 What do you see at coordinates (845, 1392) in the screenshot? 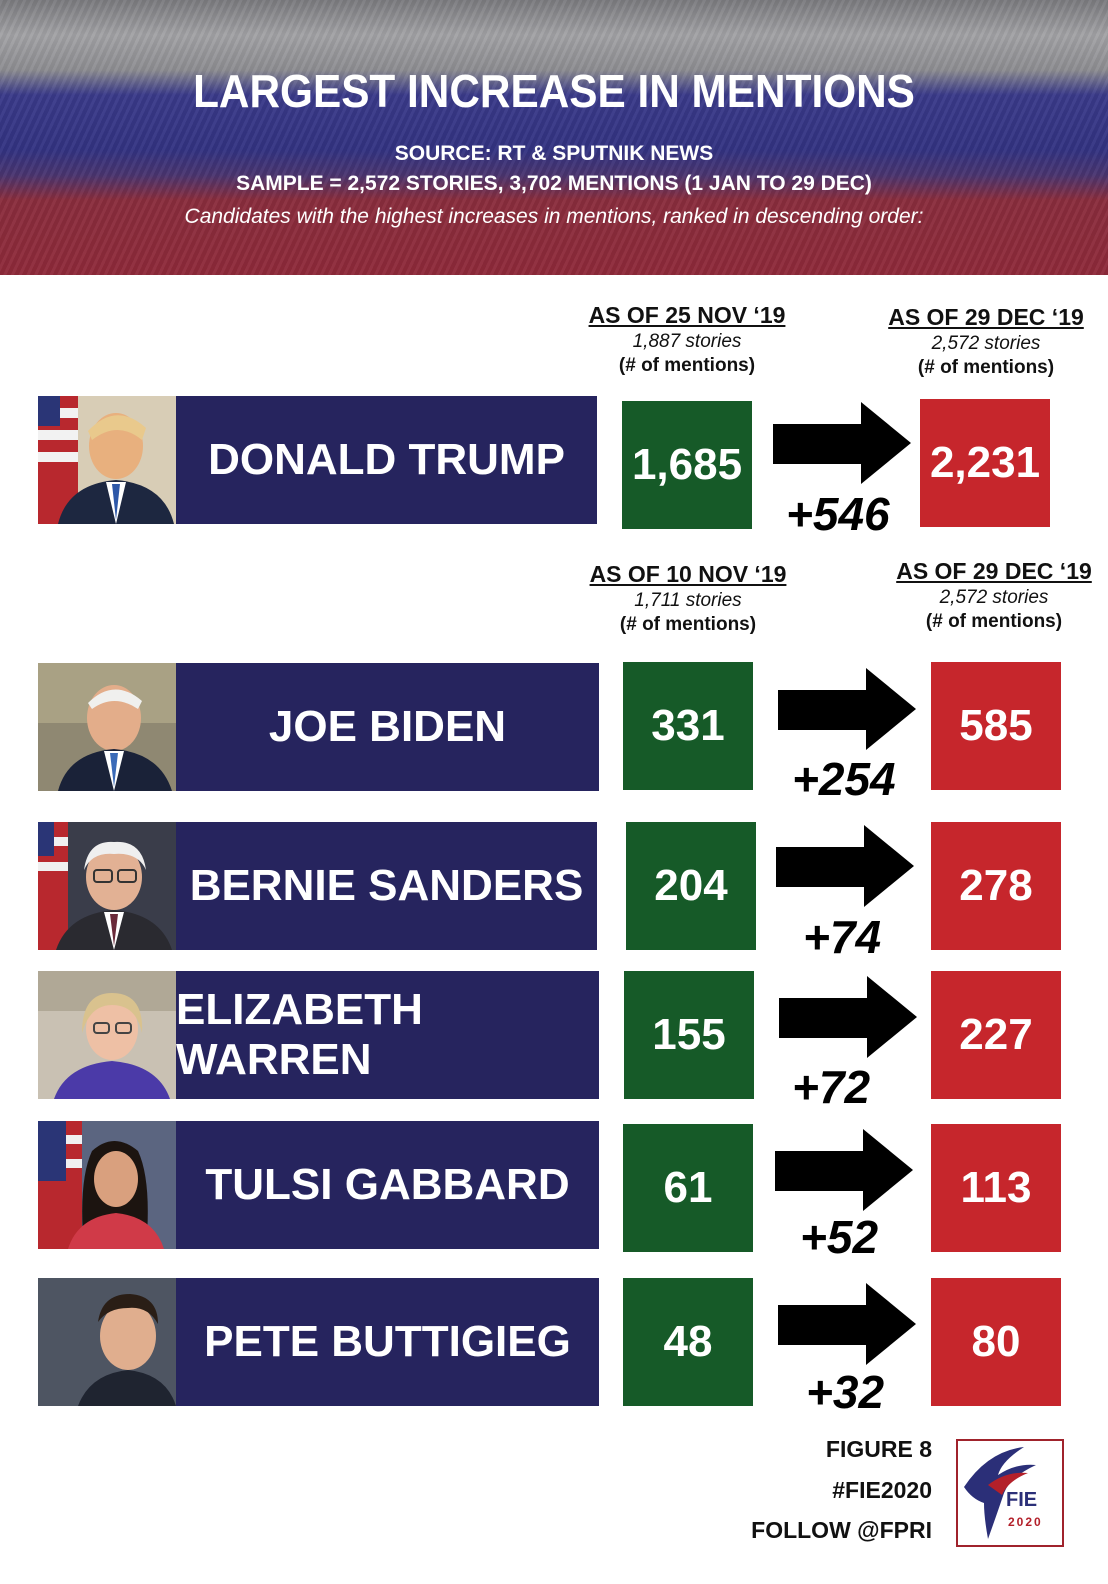
I see `mentions-increase-label: +32` at bounding box center [845, 1392].